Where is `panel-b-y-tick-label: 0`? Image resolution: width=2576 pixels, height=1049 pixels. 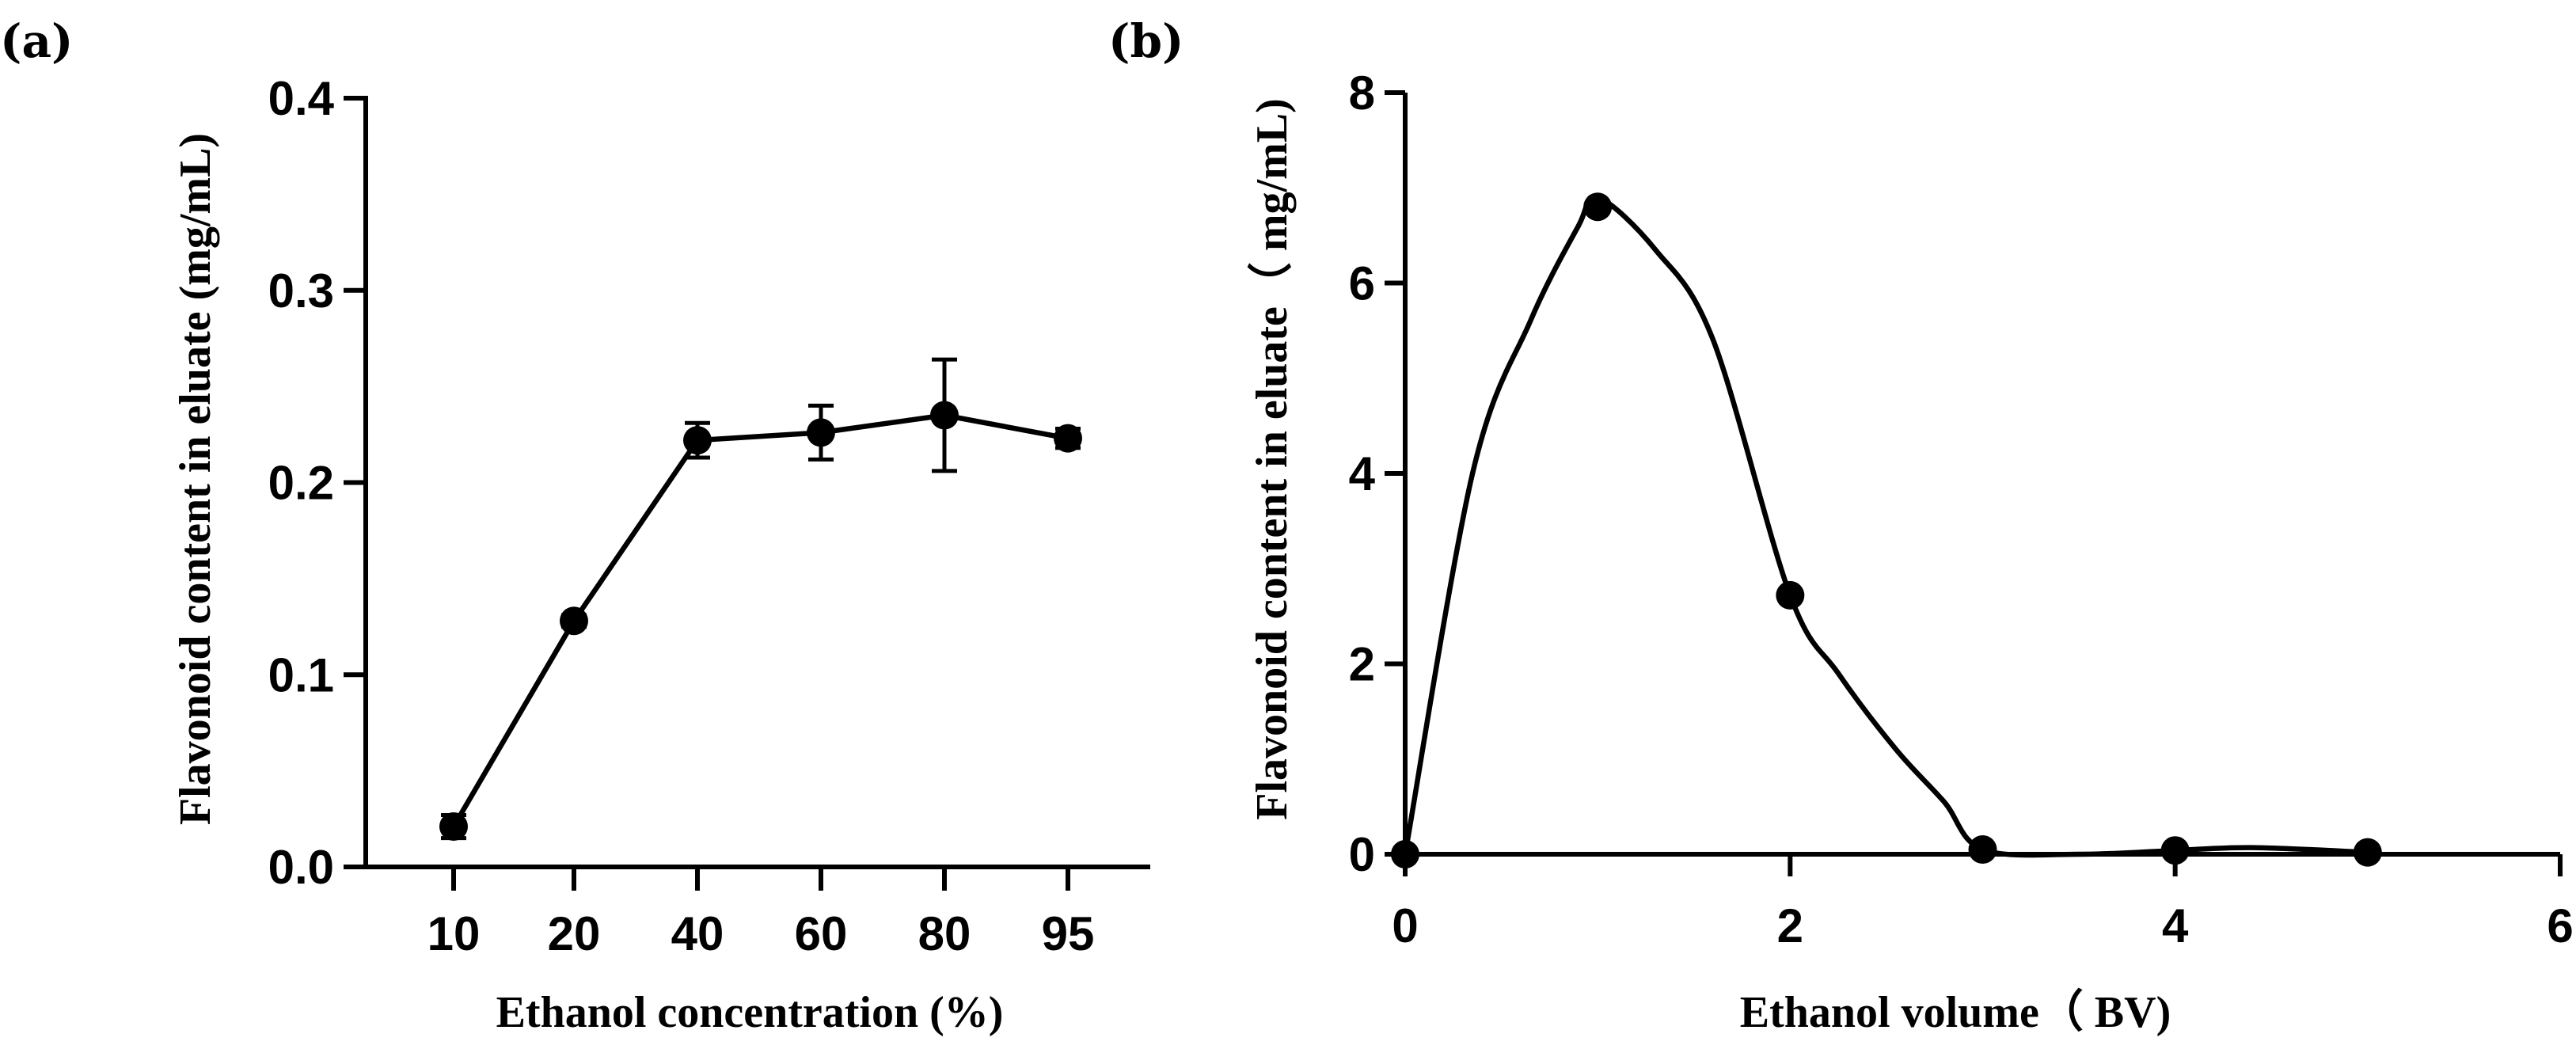
panel-b-y-tick-label: 0 is located at coordinates (1362, 854).